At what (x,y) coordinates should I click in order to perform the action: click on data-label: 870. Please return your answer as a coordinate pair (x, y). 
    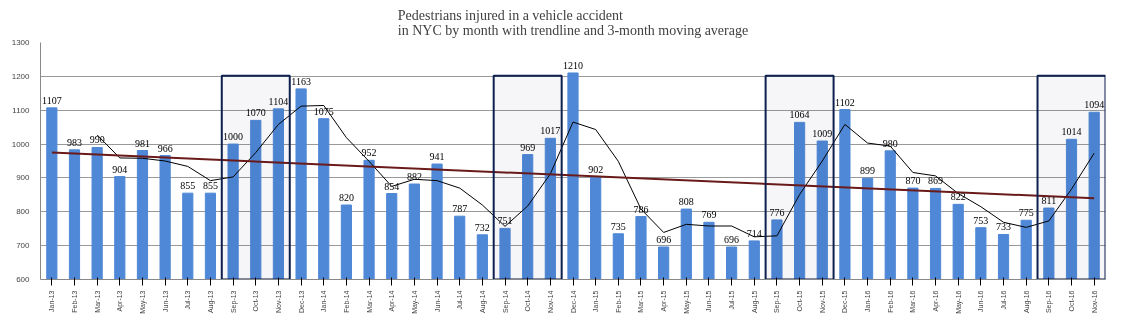
    Looking at the image, I should click on (913, 181).